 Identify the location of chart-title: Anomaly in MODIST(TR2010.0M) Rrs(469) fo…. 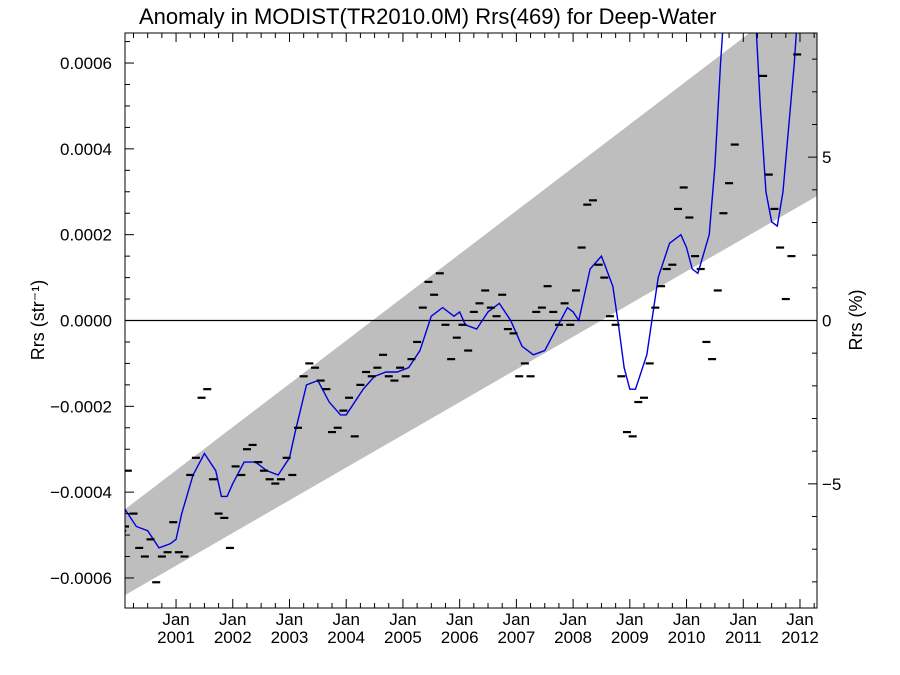
(427, 16).